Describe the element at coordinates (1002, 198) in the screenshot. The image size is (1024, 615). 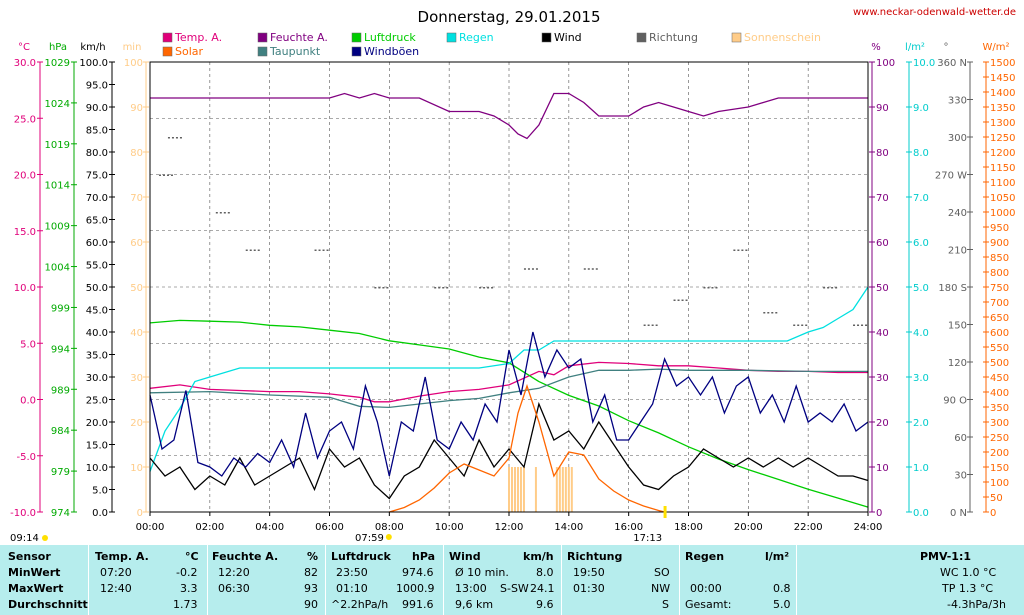
I see `solar-tick-label: 1050` at that location.